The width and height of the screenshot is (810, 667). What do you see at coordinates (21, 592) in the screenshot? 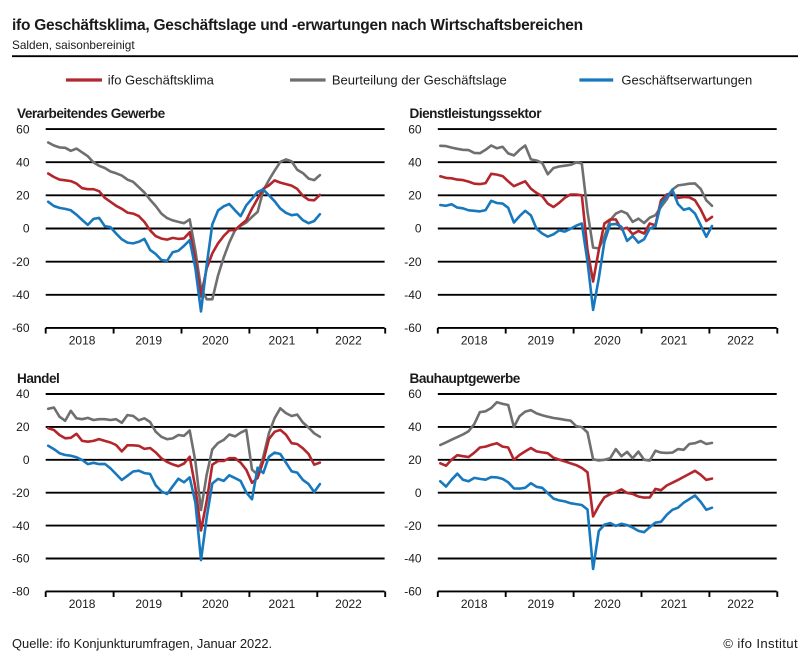
I see `svg-text: -80` at bounding box center [21, 592].